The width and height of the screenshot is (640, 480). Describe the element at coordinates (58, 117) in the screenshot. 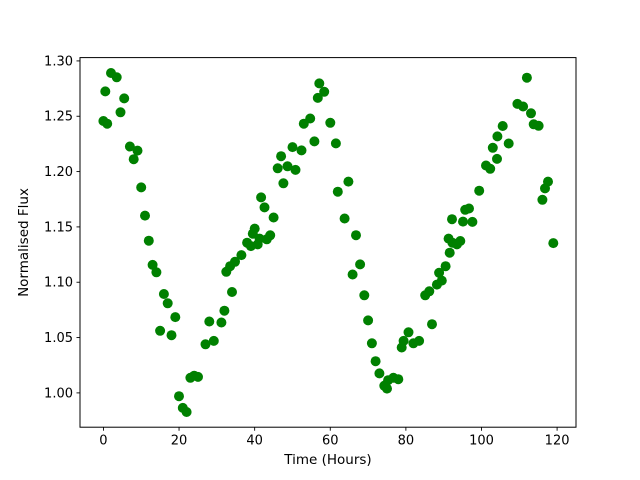

I see `y-tick-label: 1.25` at that location.